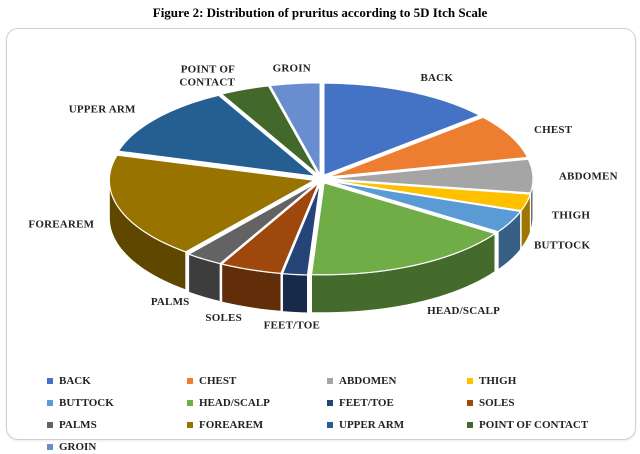  I want to click on legend-label: ABDOMEN, so click(368, 381).